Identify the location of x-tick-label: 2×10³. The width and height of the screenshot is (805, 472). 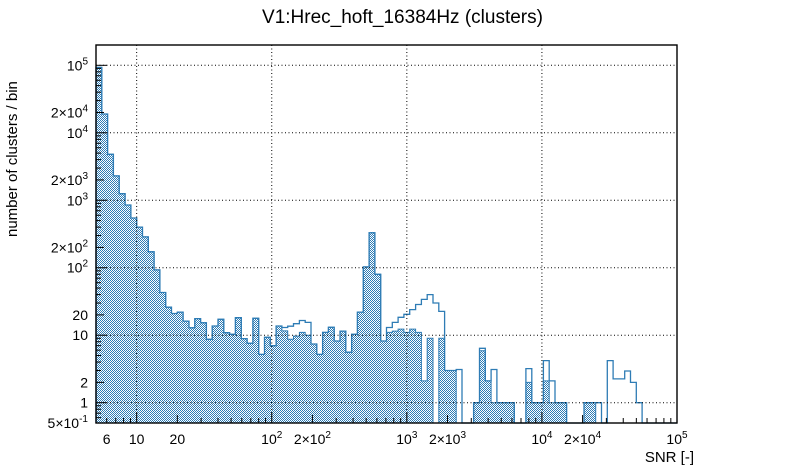
(448, 438).